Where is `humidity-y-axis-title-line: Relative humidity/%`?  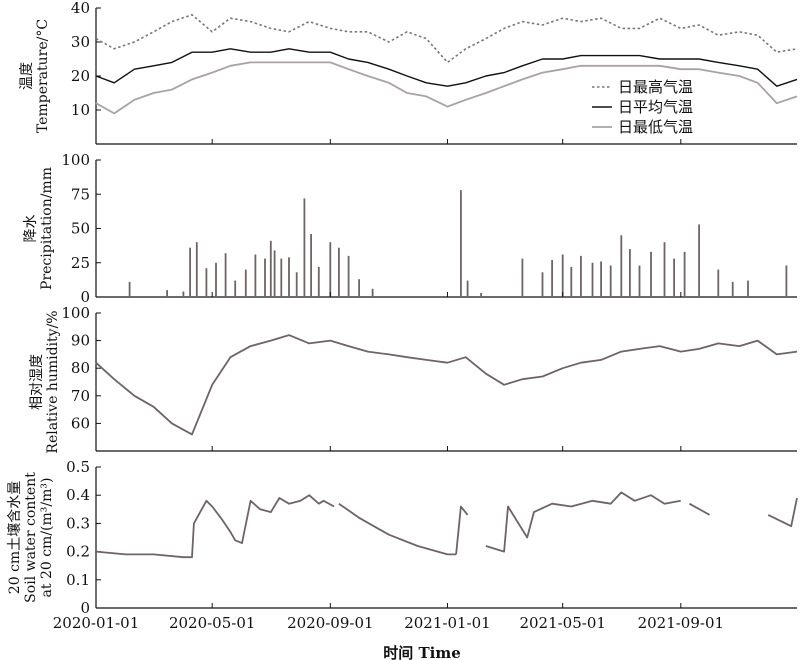
humidity-y-axis-title-line: Relative humidity/% is located at coordinates (53, 381).